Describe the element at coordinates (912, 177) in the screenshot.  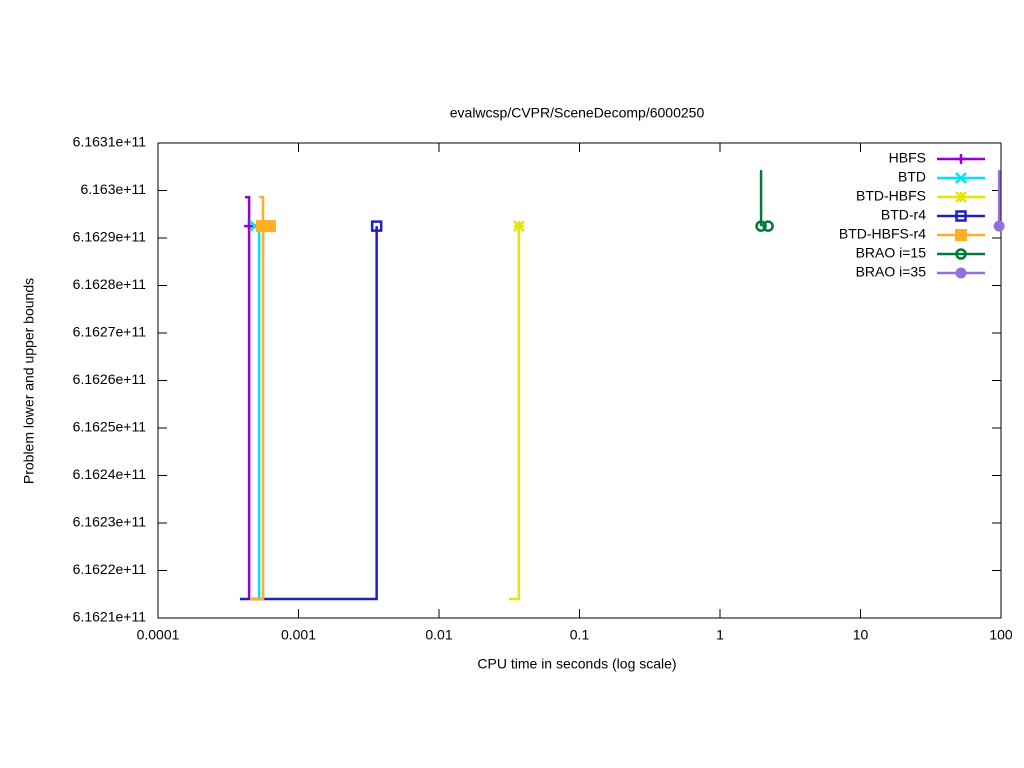
I see `legend-label: BTD` at that location.